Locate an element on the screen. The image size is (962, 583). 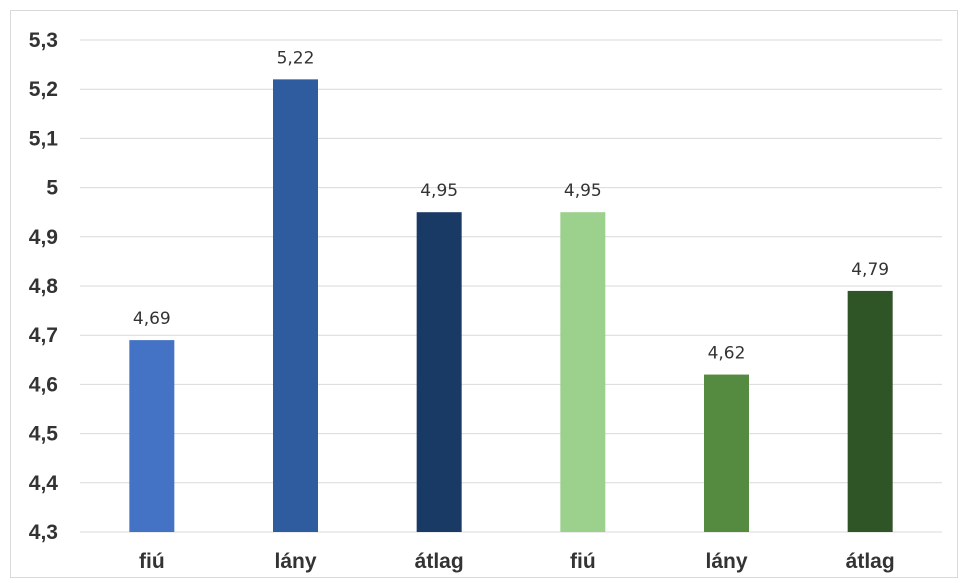
data-label: 5,22 is located at coordinates (296, 58).